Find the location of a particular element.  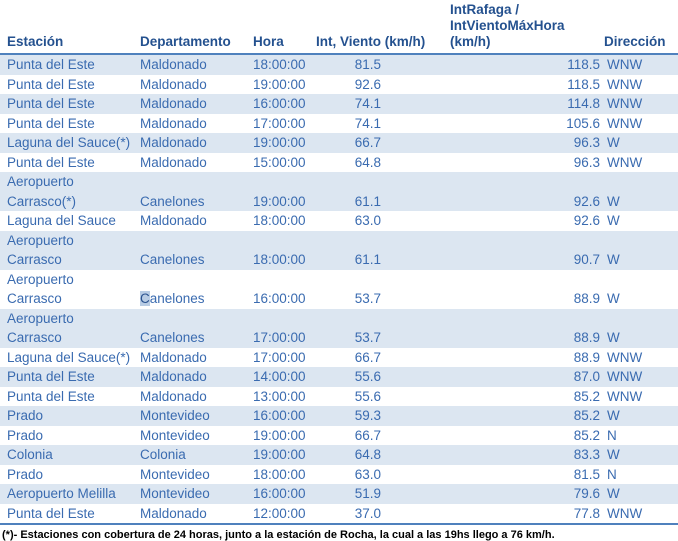

cell-int-viento: 63.0 is located at coordinates (367, 220).